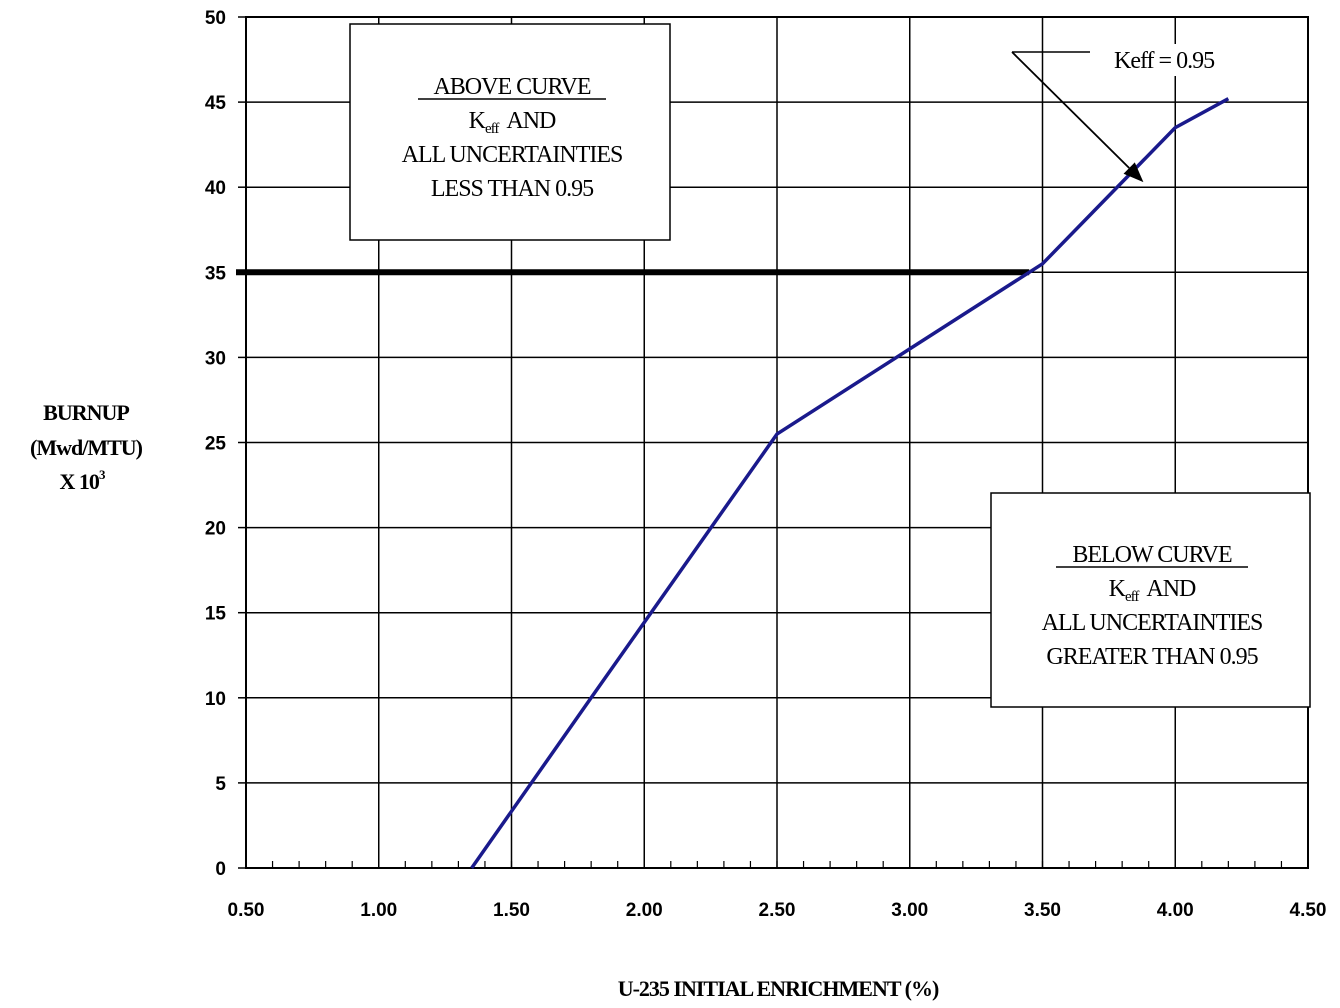 The width and height of the screenshot is (1340, 1008). What do you see at coordinates (478, 121) in the screenshot?
I see `above-box-k: K` at bounding box center [478, 121].